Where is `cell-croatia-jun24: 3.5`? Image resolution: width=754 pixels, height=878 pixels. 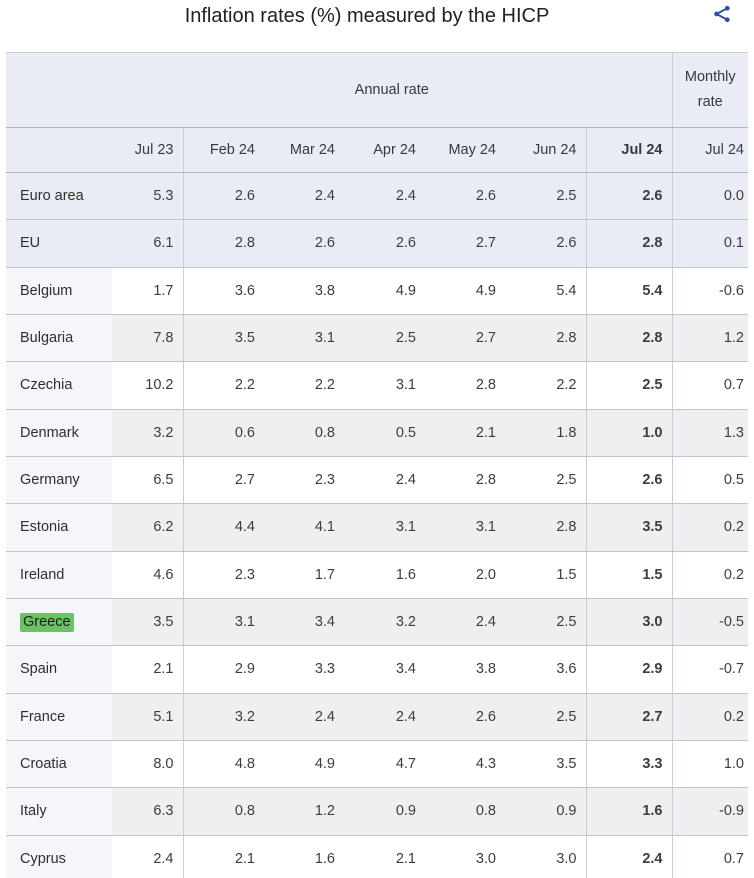
cell-croatia-jun24: 3.5 is located at coordinates (545, 764).